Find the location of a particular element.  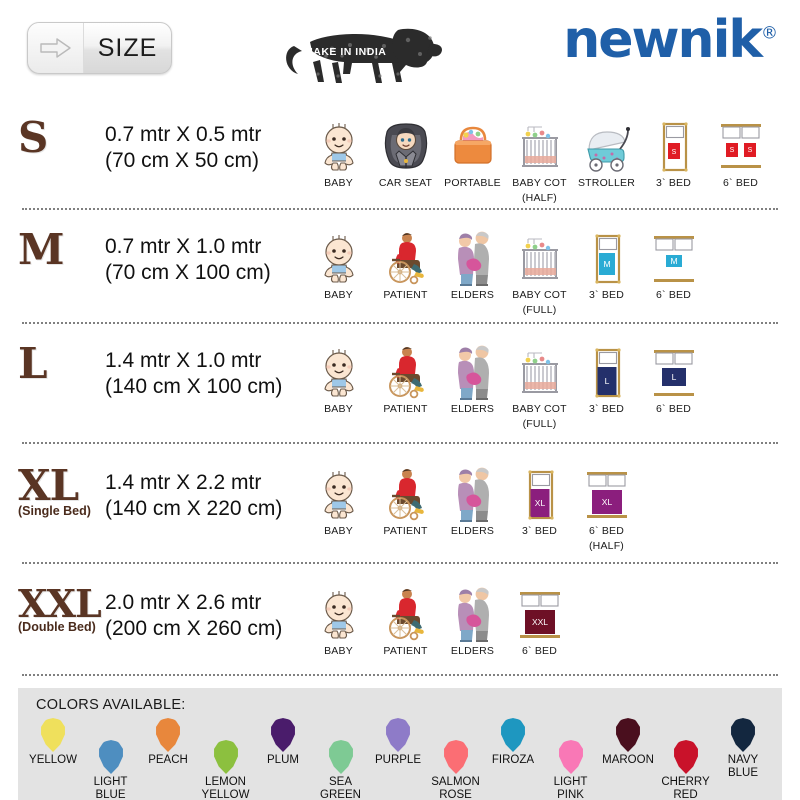

dimensions-cell: 1.4 mtr X 2.2 mtr (140 cm X 220 cm) is located at coordinates (205, 491).